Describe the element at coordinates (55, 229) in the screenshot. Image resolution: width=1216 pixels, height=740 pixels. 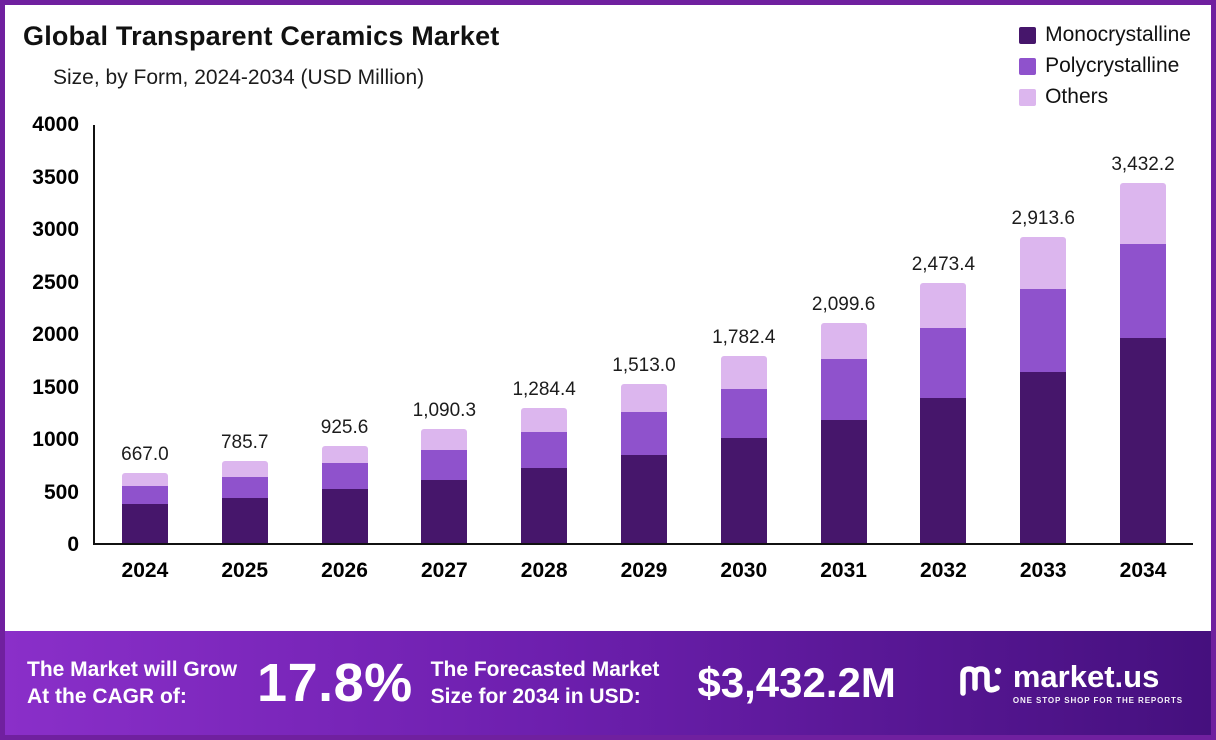
I see `y-tick-label: 3000` at that location.